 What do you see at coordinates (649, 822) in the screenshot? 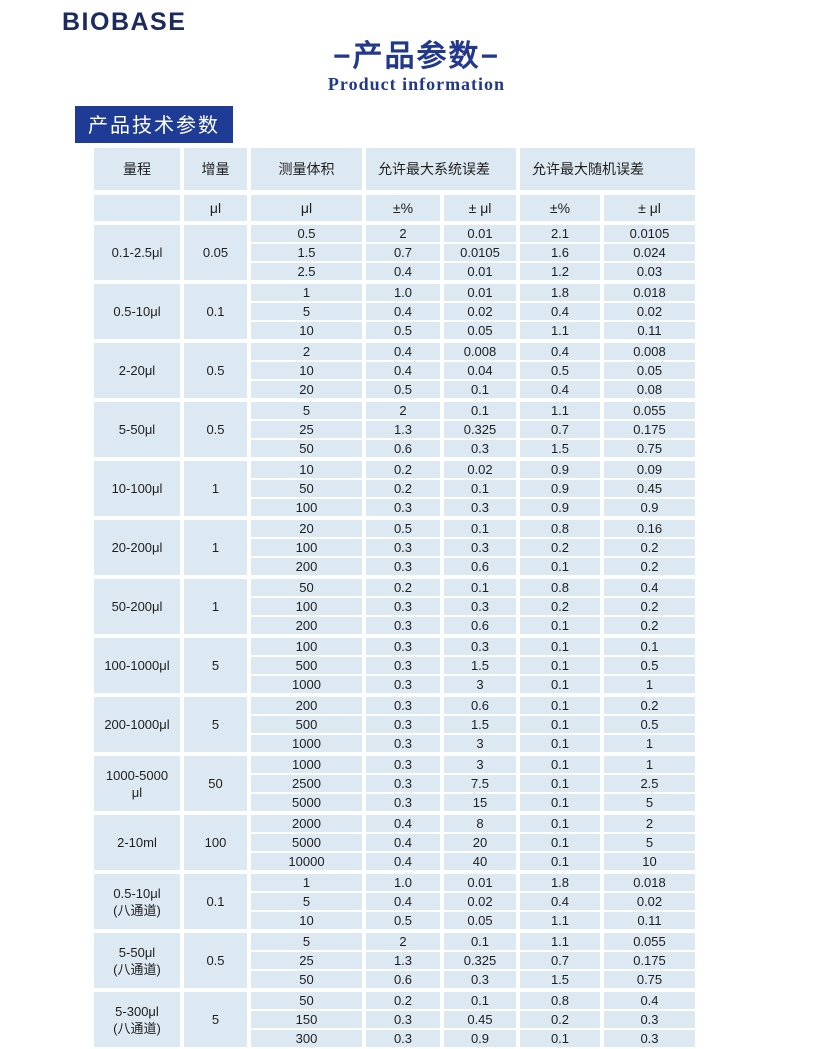
I see `rand-error-ul-cell: 2` at bounding box center [649, 822].